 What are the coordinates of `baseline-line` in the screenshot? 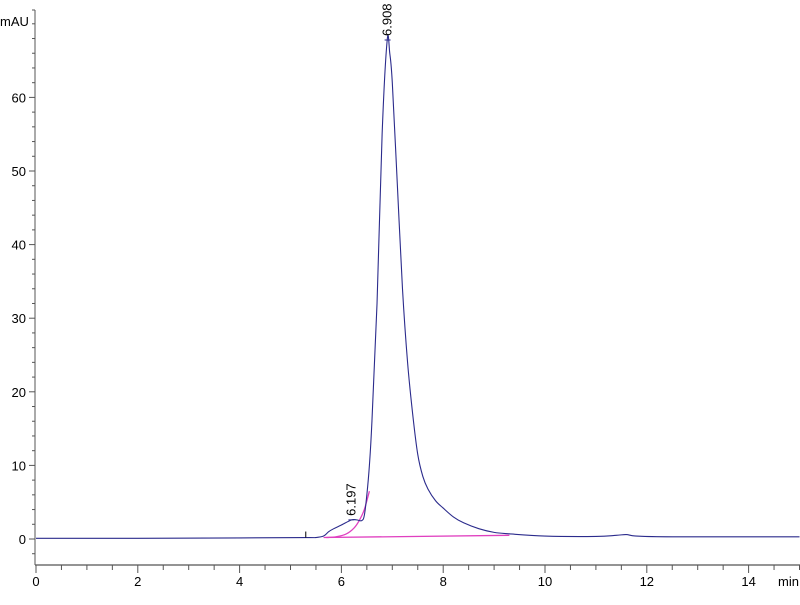 It's located at (416, 536).